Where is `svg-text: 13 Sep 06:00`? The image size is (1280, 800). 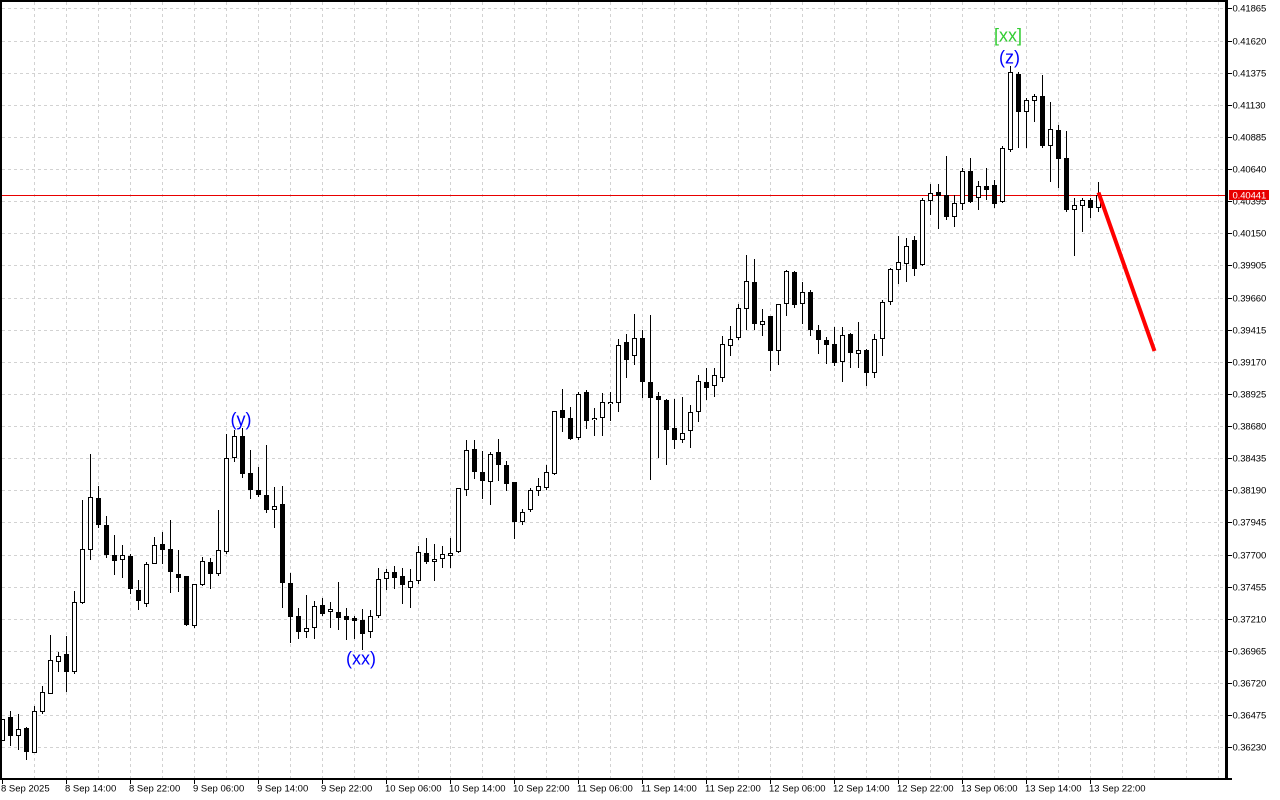 svg-text: 13 Sep 06:00 is located at coordinates (989, 789).